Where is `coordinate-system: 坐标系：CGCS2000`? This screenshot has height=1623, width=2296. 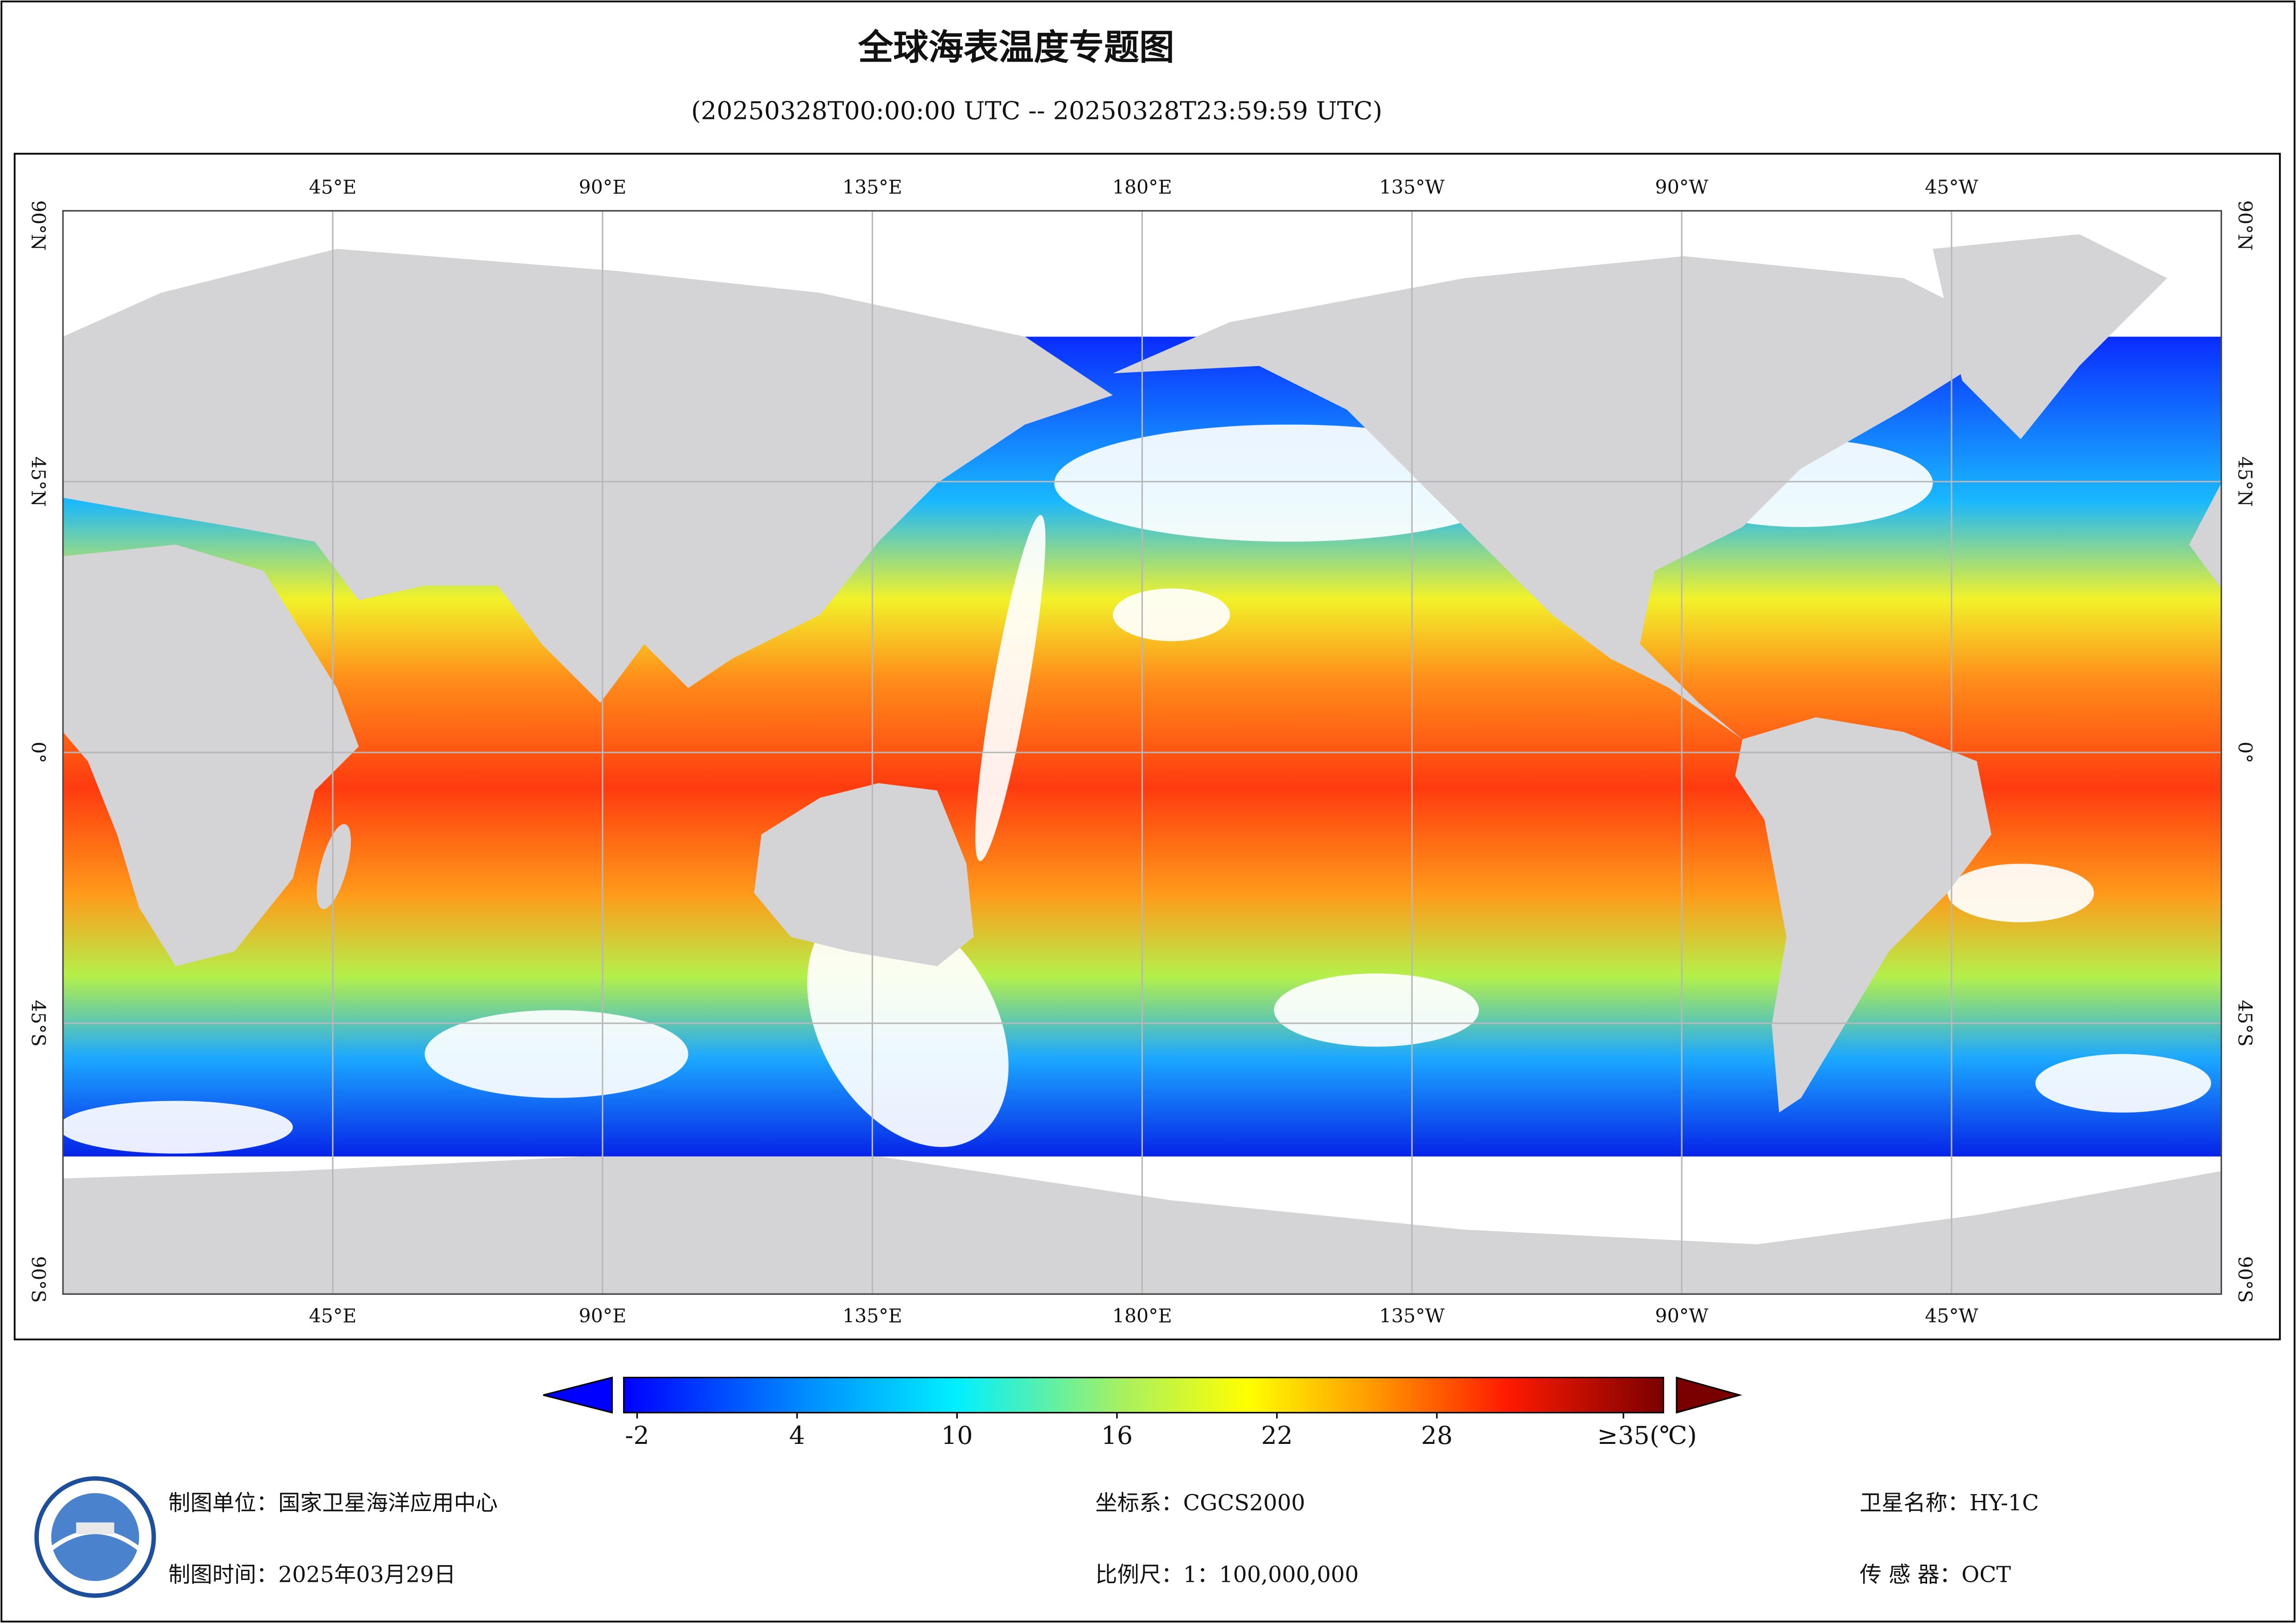
coordinate-system: 坐标系：CGCS2000 is located at coordinates (1200, 1503).